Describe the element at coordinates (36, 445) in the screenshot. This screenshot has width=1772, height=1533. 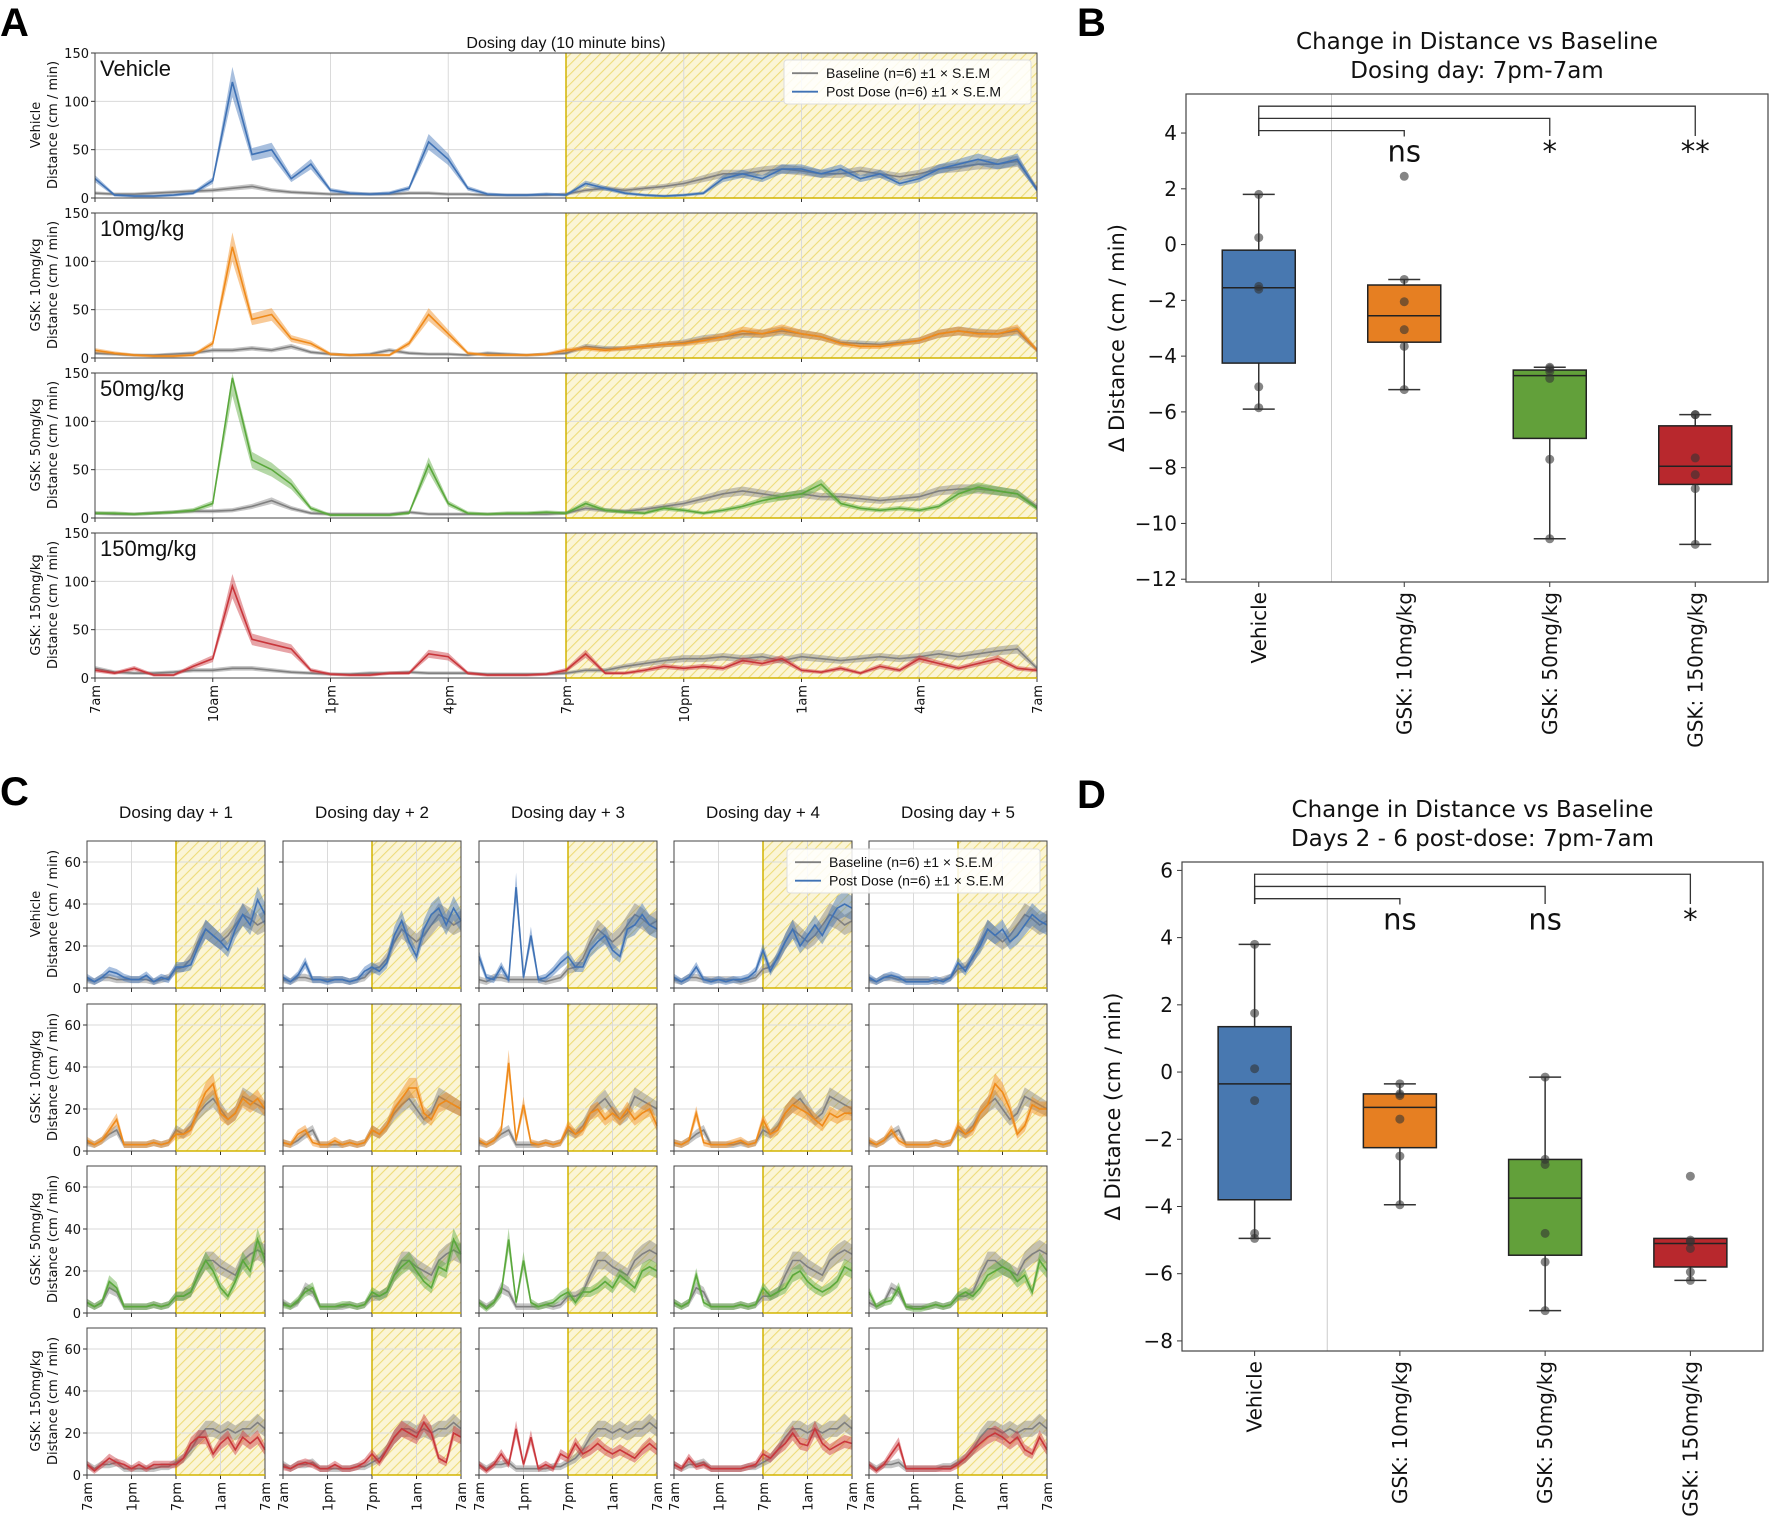
I see `y-axis-label: GSK: 50mg/kg` at that location.